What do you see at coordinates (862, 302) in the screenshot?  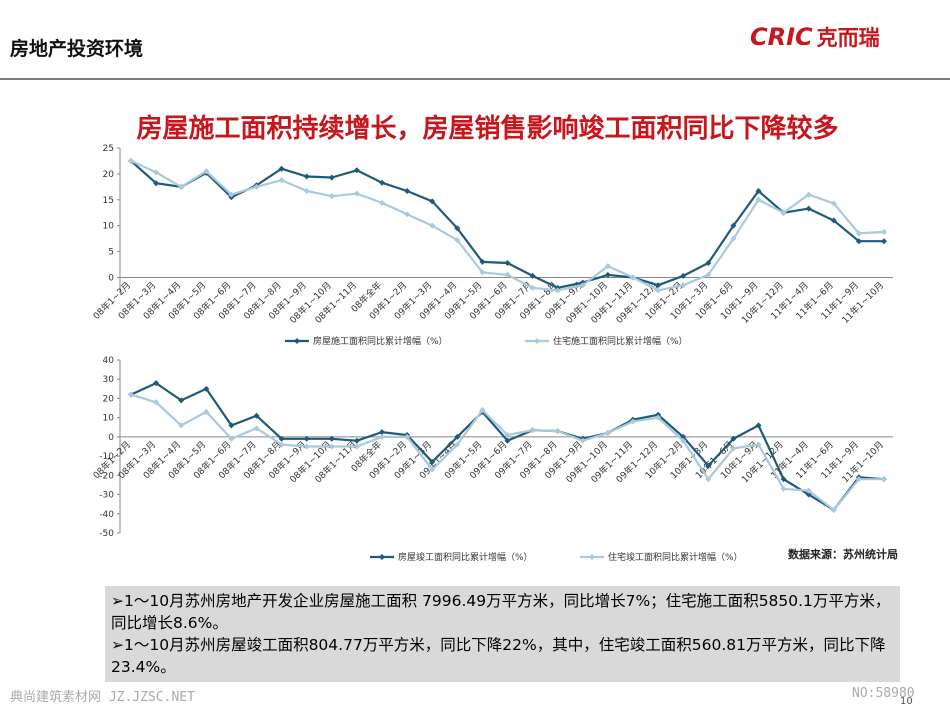 I see `x-tick-label: 11年1~10月` at bounding box center [862, 302].